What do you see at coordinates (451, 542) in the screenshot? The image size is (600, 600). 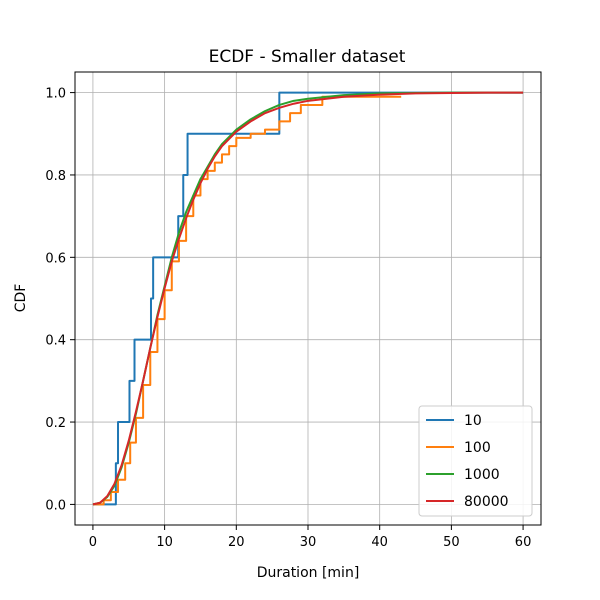 I see `x-tick-label: 50` at bounding box center [451, 542].